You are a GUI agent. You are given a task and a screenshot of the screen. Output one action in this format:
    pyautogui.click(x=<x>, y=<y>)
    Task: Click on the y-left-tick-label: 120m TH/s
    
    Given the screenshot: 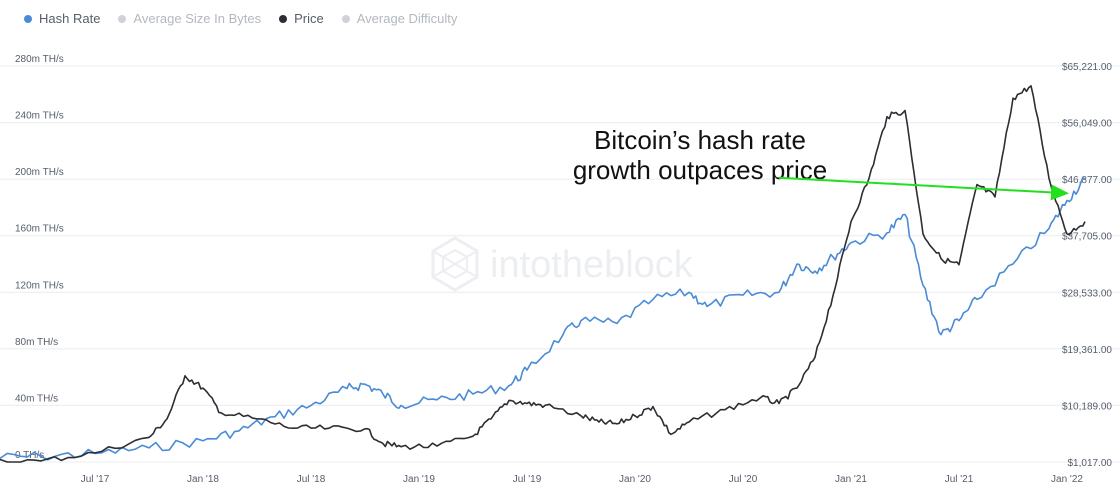 What is the action you would take?
    pyautogui.click(x=39, y=285)
    